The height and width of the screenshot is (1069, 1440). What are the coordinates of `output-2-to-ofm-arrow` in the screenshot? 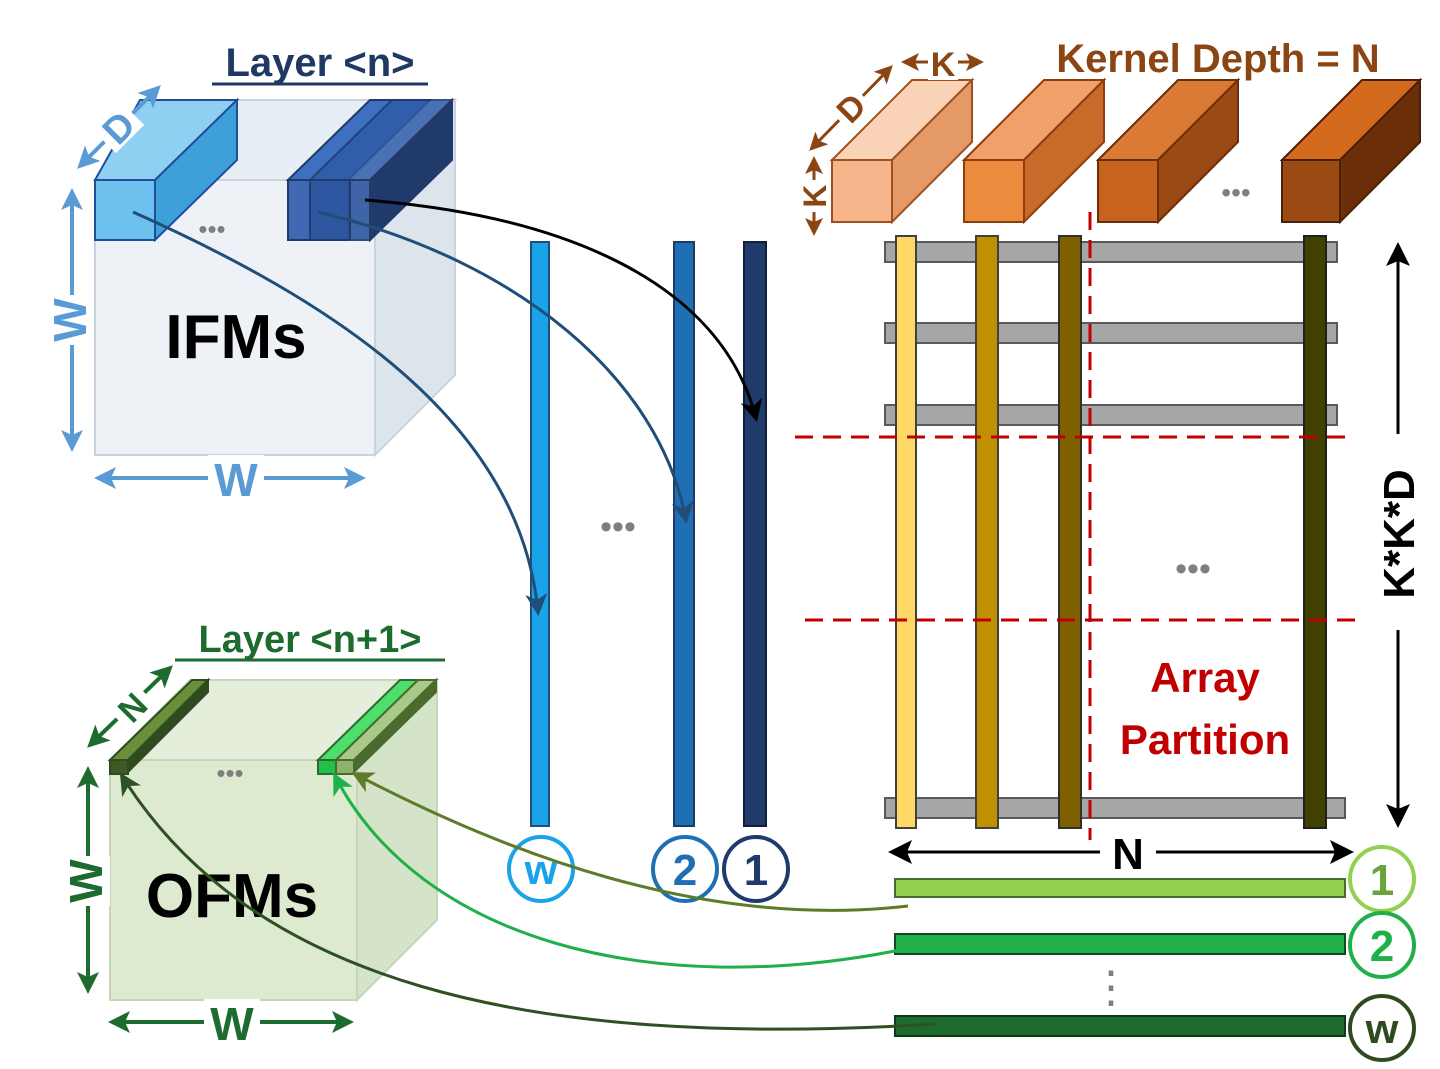 It's located at (617, 870).